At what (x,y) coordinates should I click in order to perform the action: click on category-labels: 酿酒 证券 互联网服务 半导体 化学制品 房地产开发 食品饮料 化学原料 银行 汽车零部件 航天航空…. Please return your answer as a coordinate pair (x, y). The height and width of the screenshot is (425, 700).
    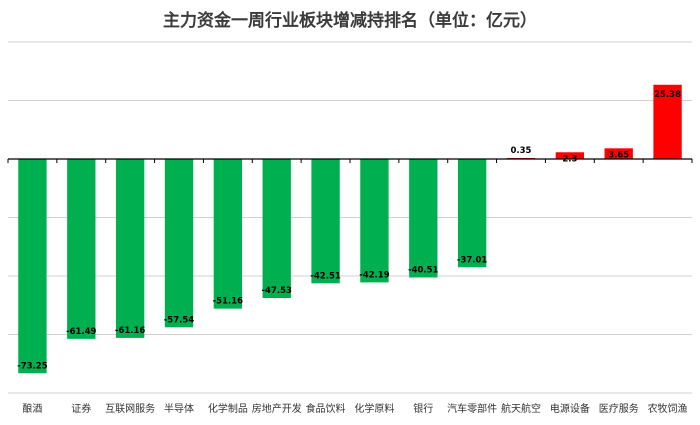
    Looking at the image, I should click on (354, 408).